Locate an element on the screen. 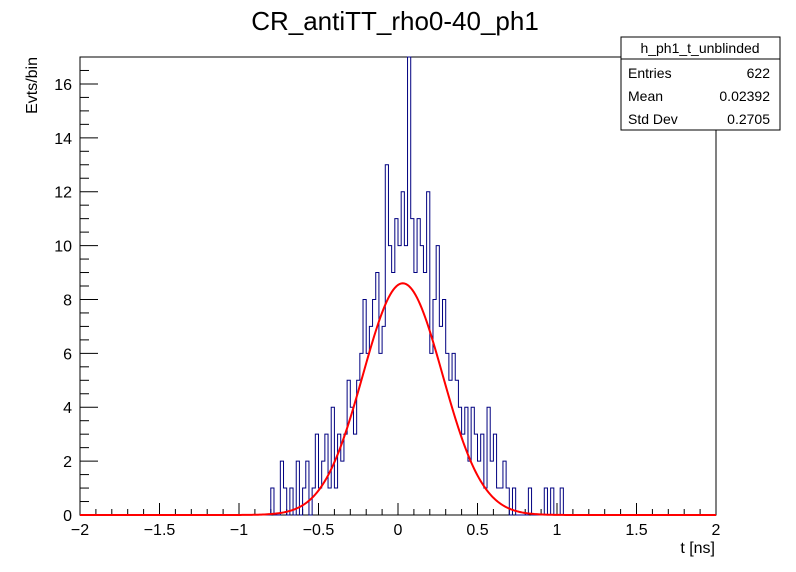  stats-entries-label: Entries is located at coordinates (650, 73).